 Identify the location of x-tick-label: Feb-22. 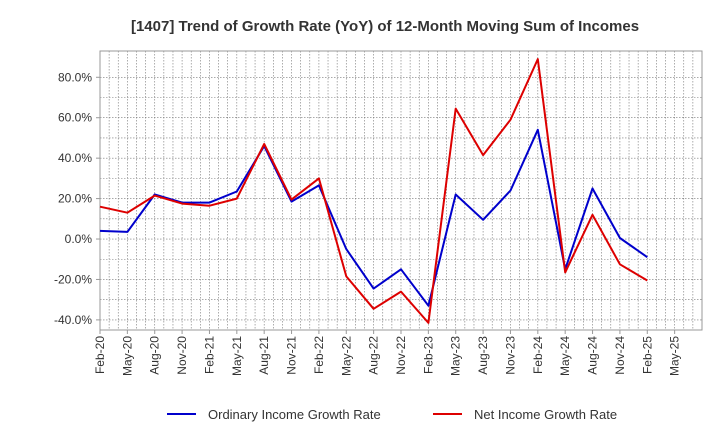
(319, 355).